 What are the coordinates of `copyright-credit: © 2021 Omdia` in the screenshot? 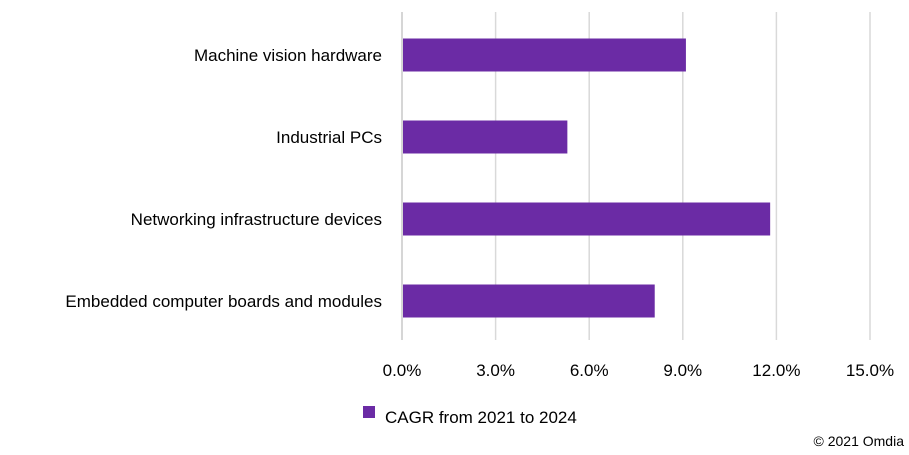 It's located at (859, 441).